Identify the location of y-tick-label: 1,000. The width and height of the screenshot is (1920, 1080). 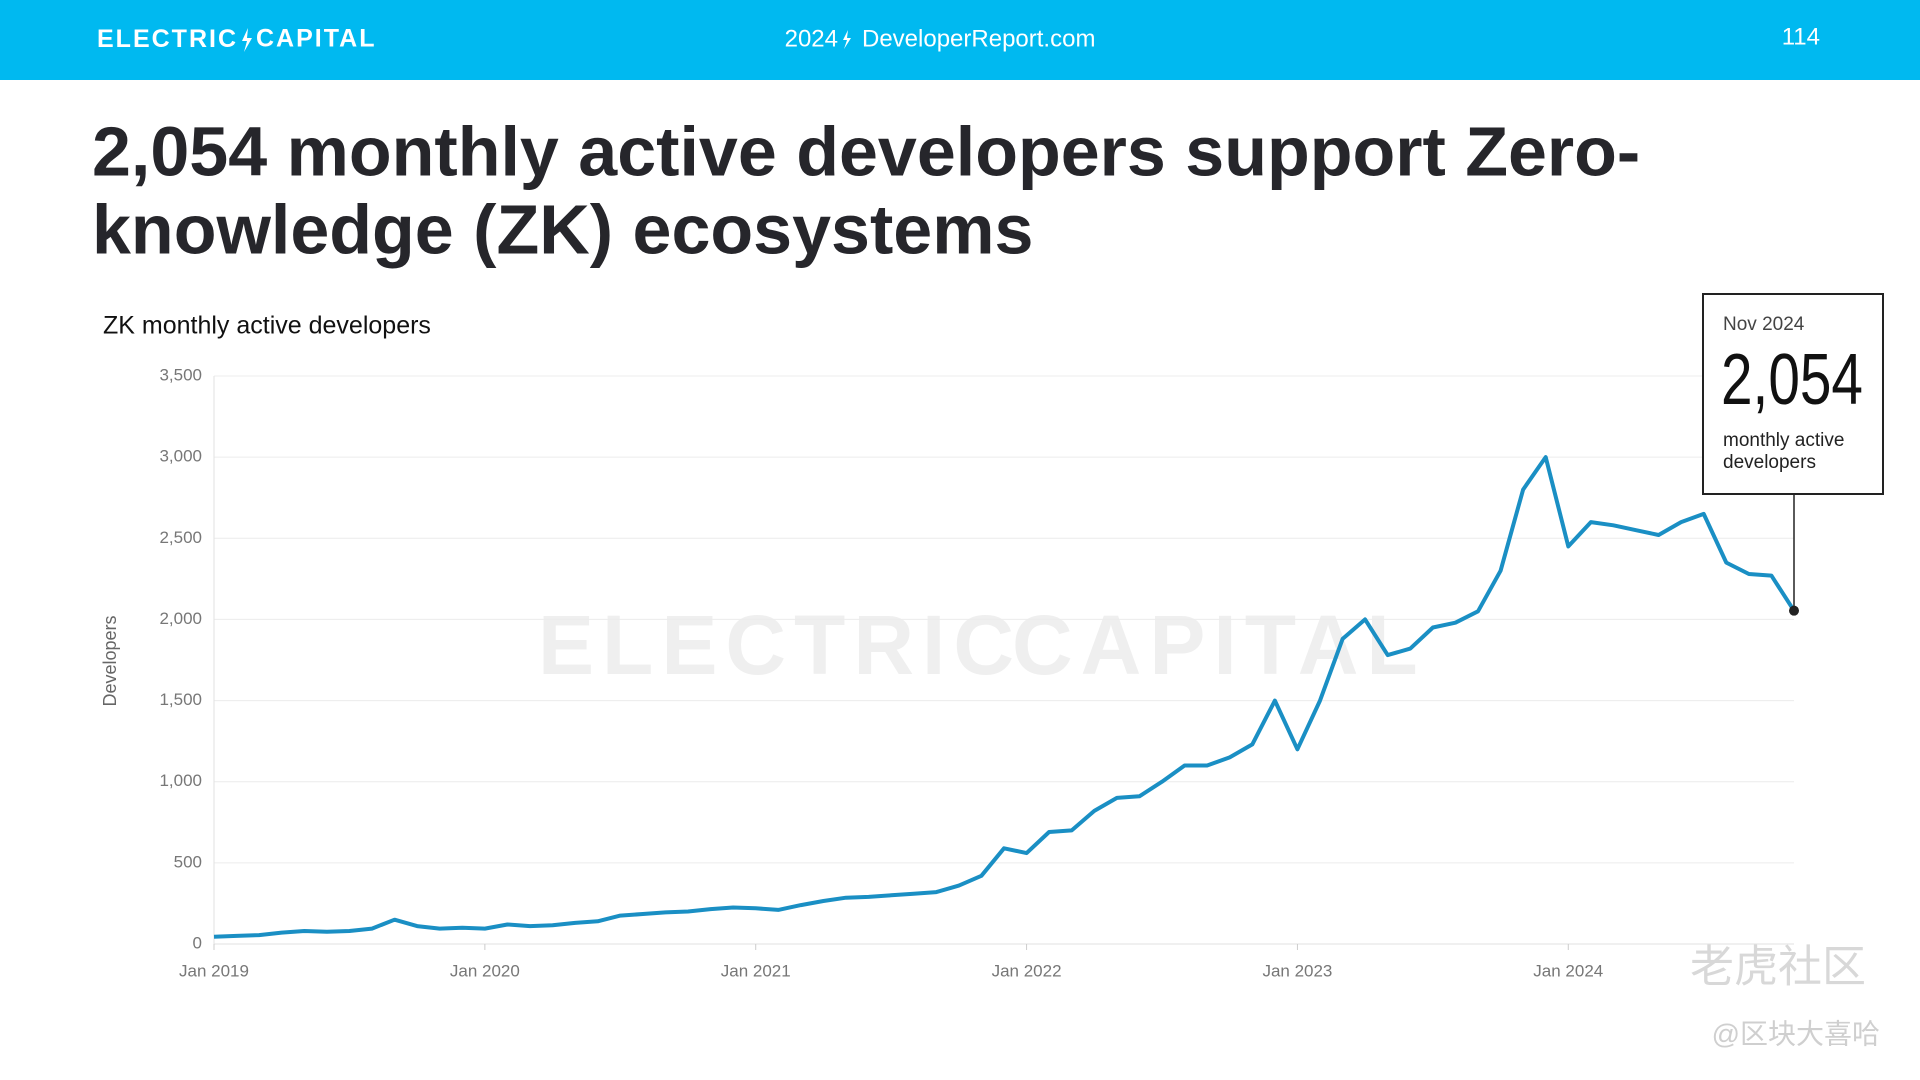
(180, 780).